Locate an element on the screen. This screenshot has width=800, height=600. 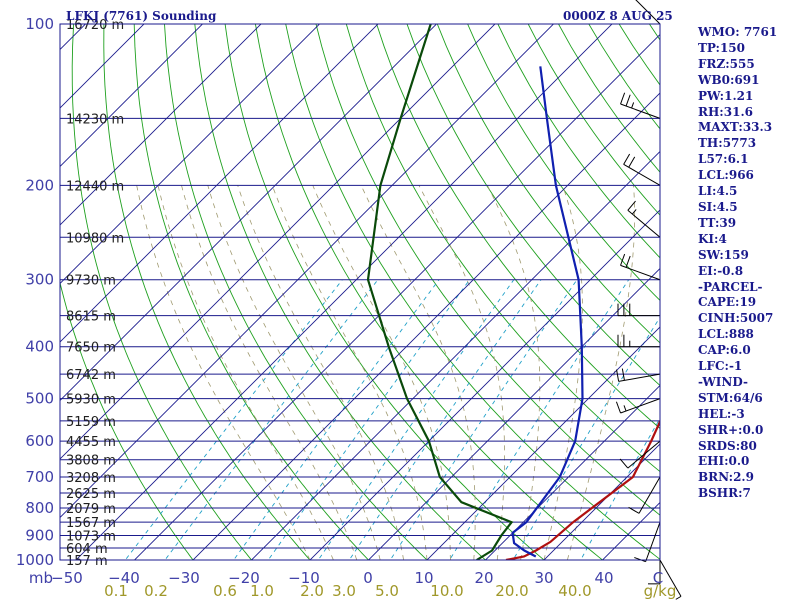
index-line: WB0:691 is located at coordinates (729, 79).